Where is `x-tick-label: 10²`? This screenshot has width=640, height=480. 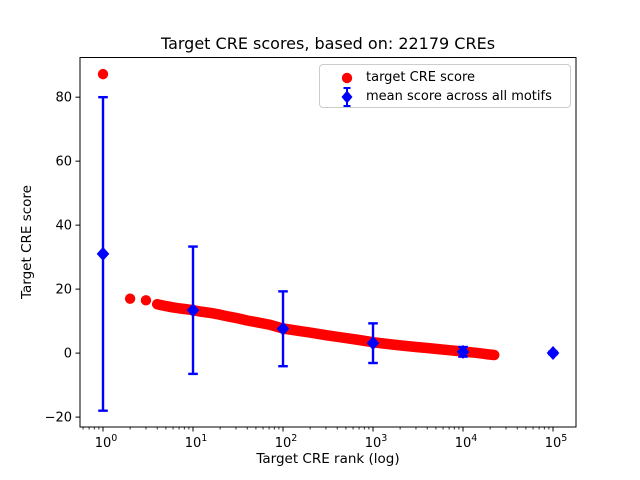 x-tick-label: 10² is located at coordinates (286, 442).